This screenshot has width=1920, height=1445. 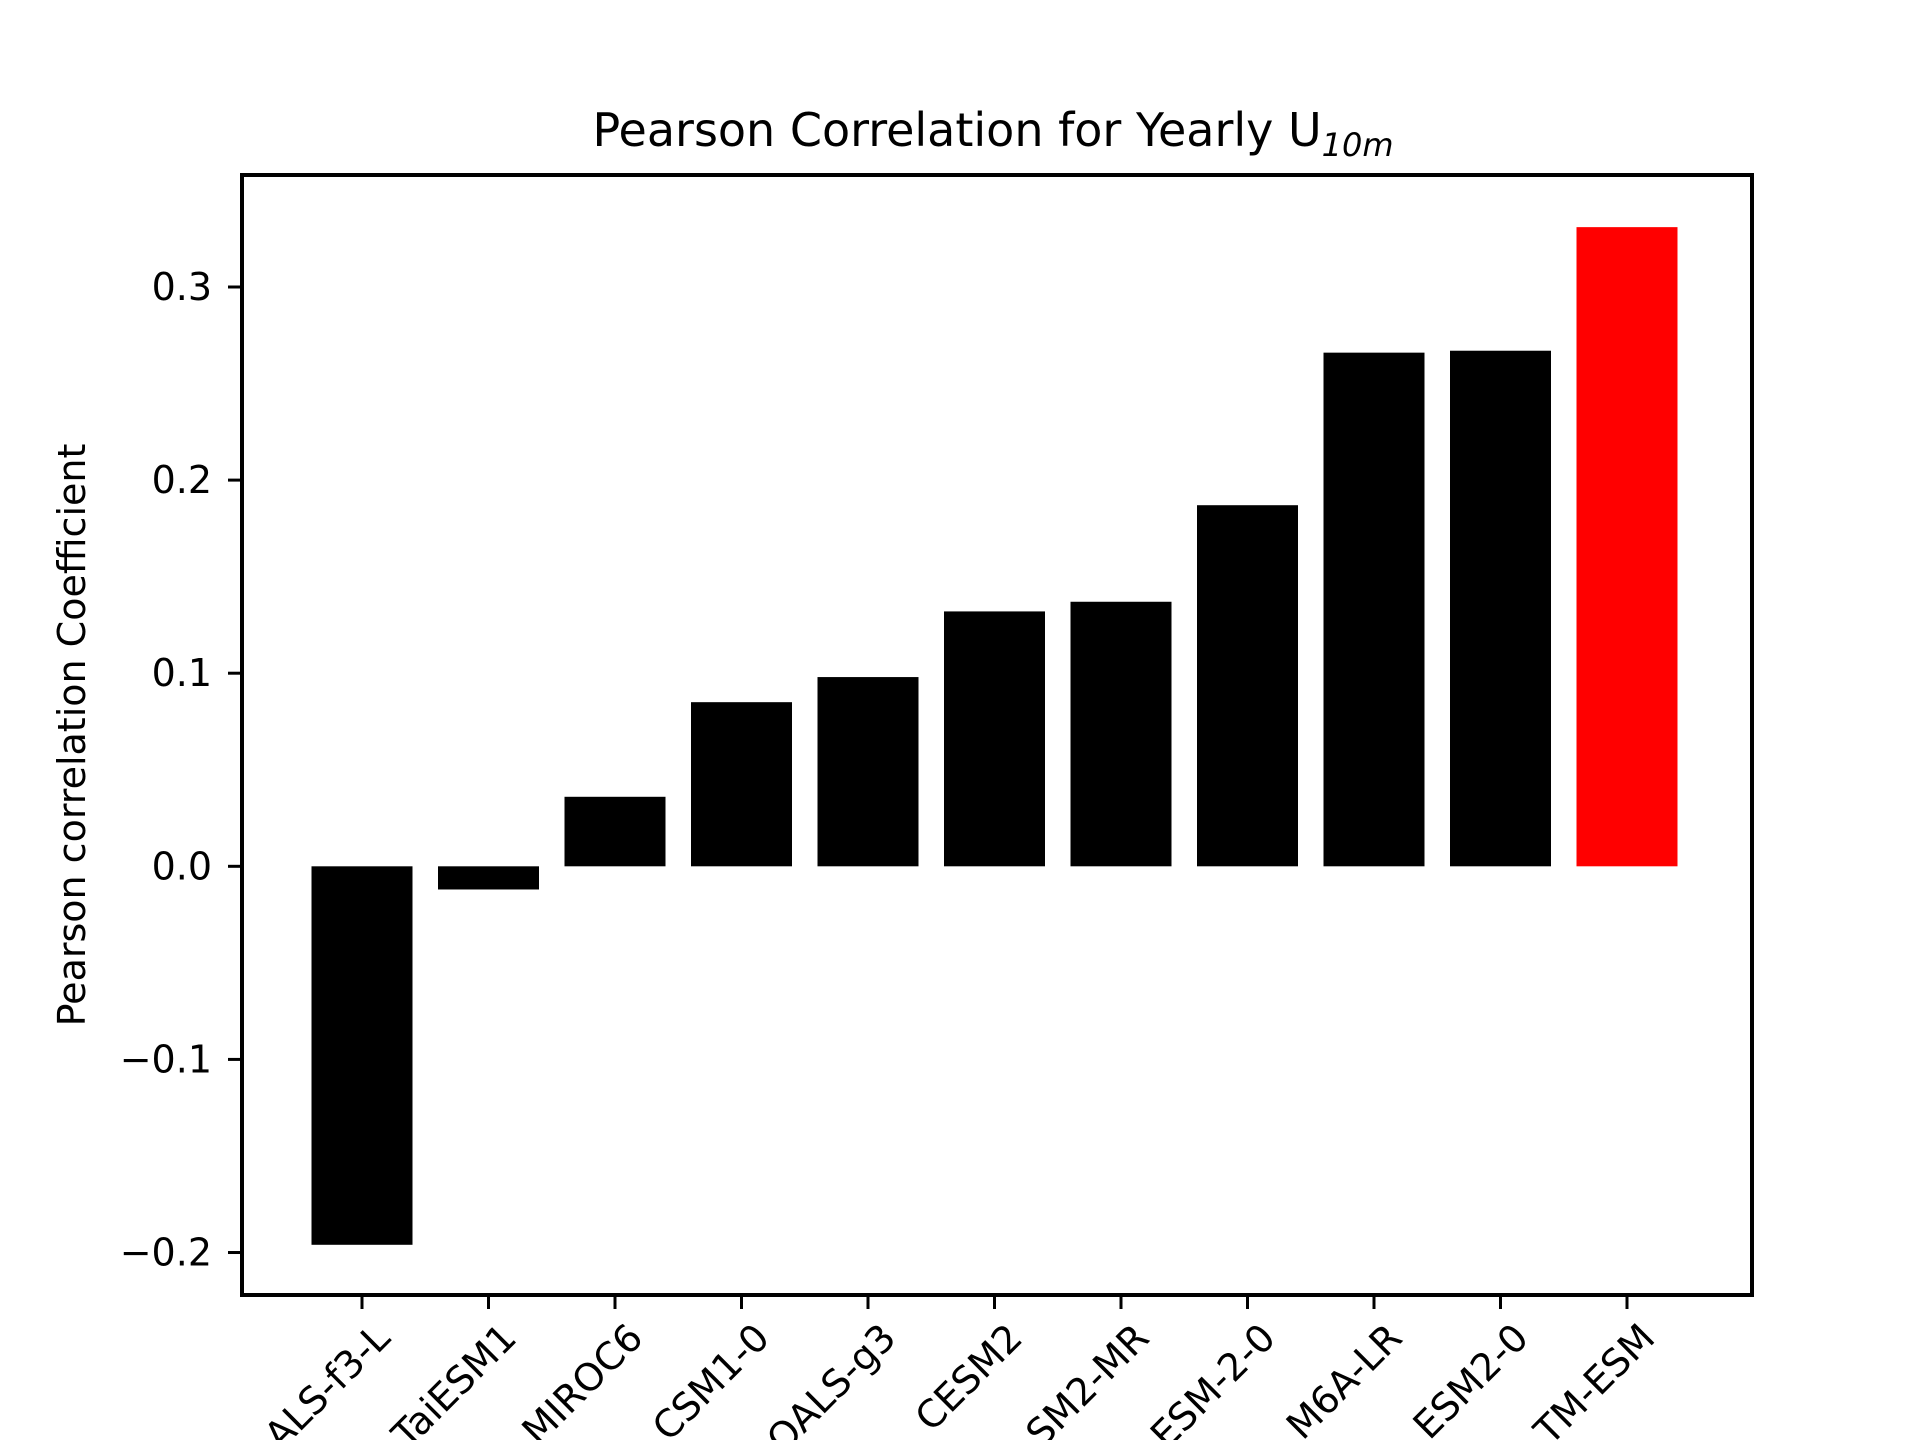 I want to click on x-tick-label: SM2-MR, so click(x=1087, y=1377).